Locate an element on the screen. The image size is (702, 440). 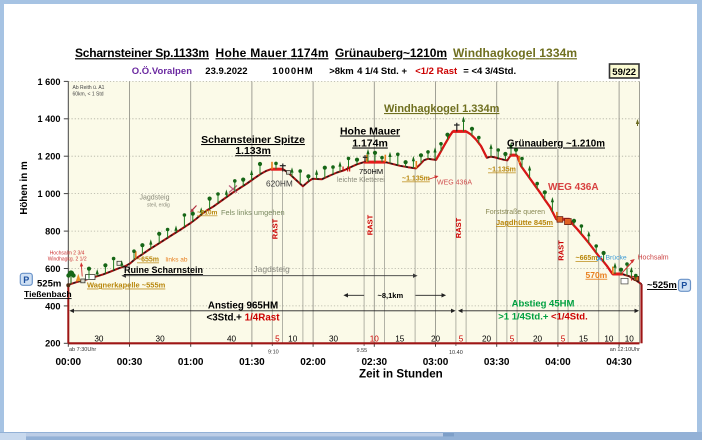
svg-text: ~665m is located at coordinates (587, 258).